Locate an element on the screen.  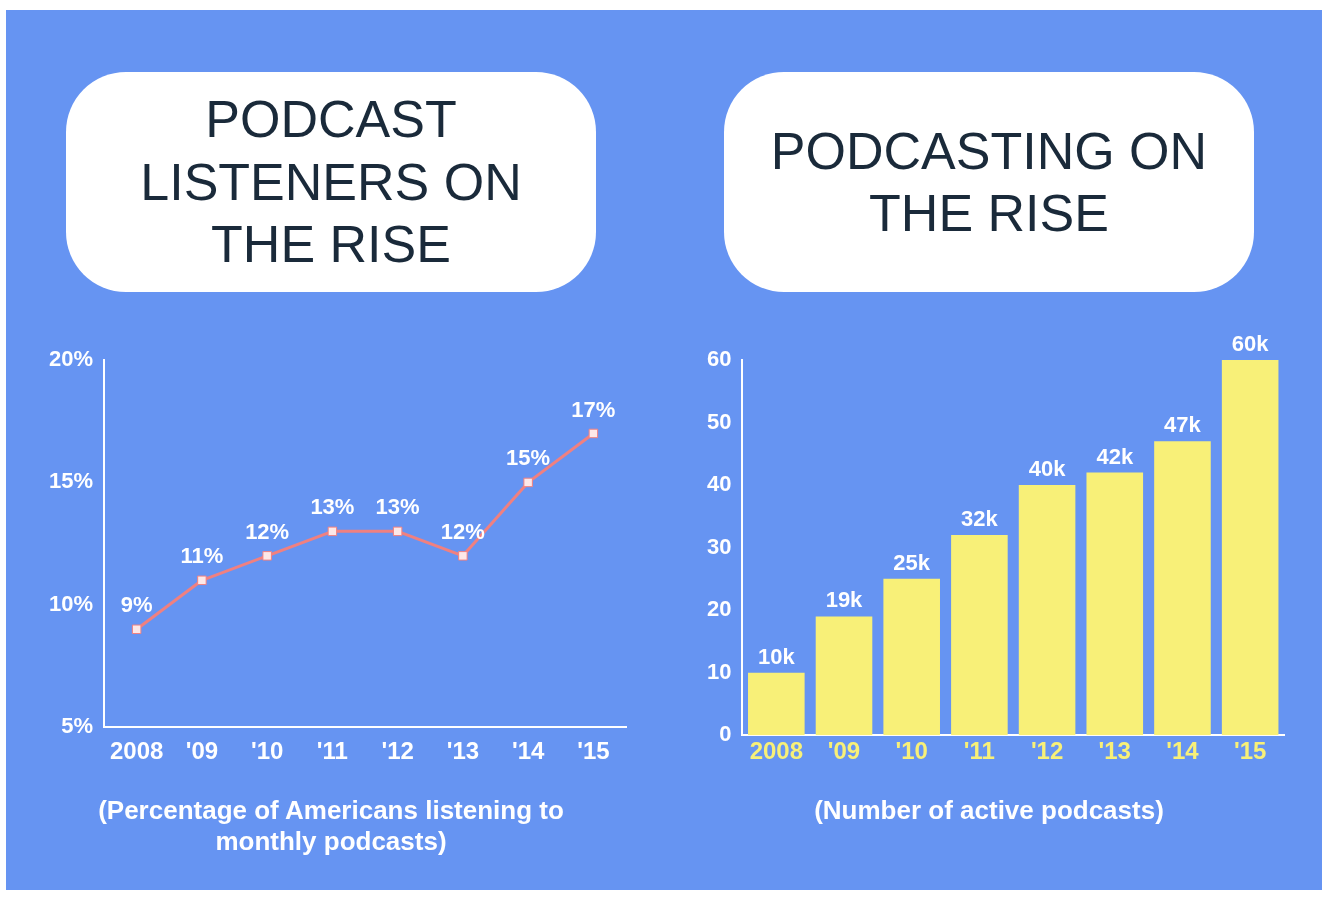
text: (Number of active podcasts) is located at coordinates (989, 810).